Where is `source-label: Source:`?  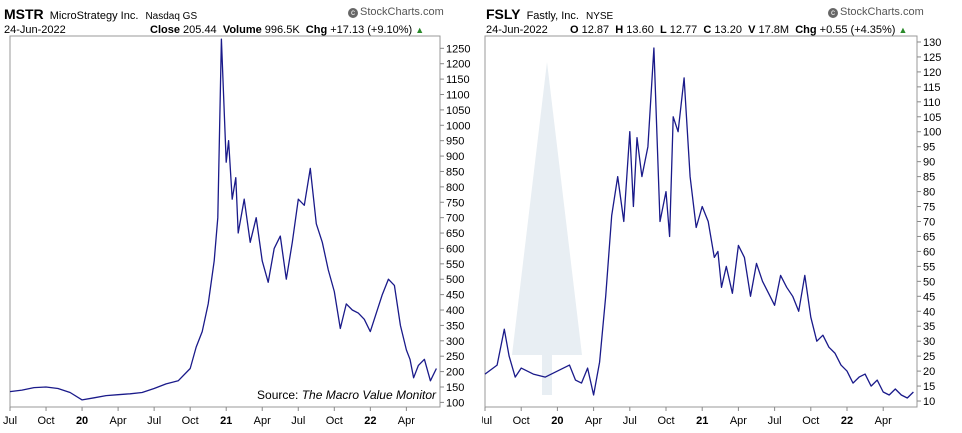
source-label: Source: is located at coordinates (279, 395).